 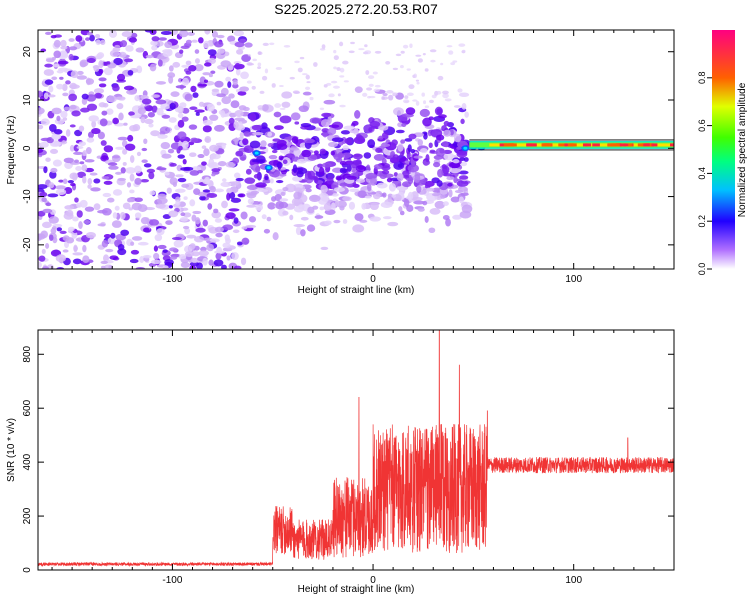 What do you see at coordinates (573, 279) in the screenshot?
I see `x-tick-label: 100` at bounding box center [573, 279].